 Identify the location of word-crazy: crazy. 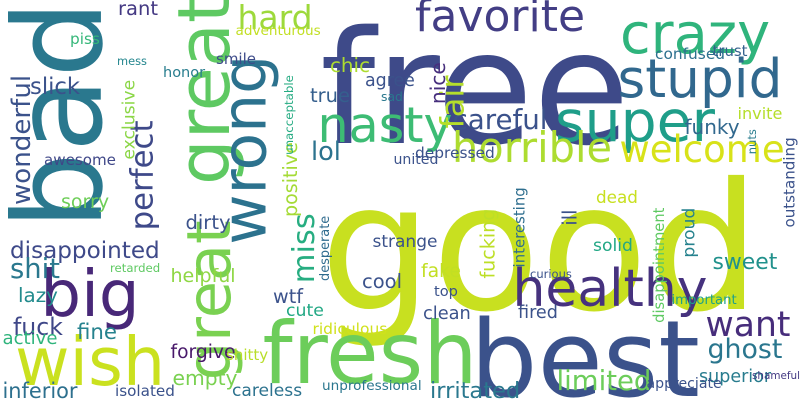
(695, 35).